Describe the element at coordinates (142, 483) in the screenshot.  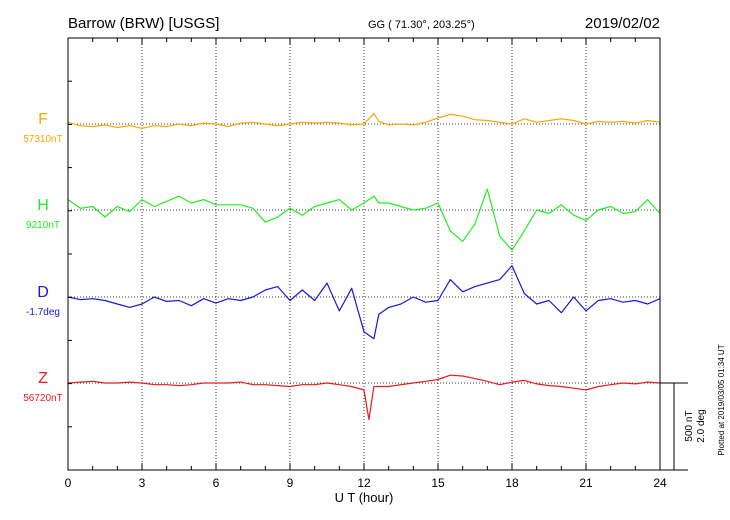
I see `x-tick-label: 3` at that location.